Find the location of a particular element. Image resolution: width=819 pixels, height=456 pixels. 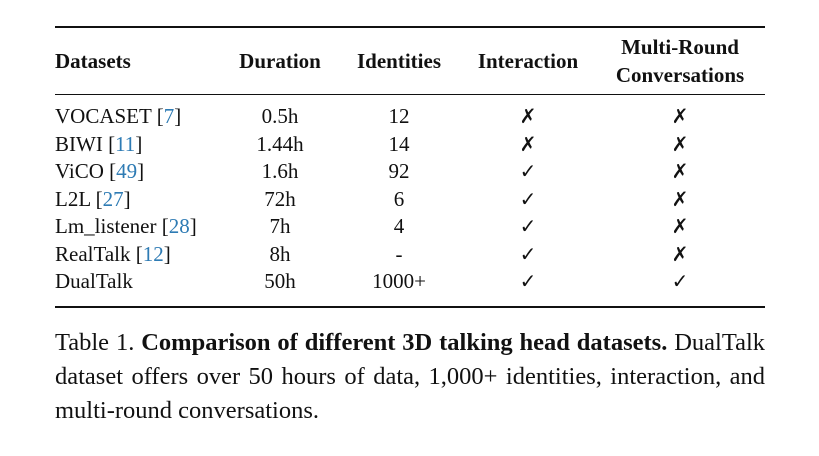

table-row: Lm_listener [28] 7h 4 ✓ ✗ is located at coordinates (410, 227).